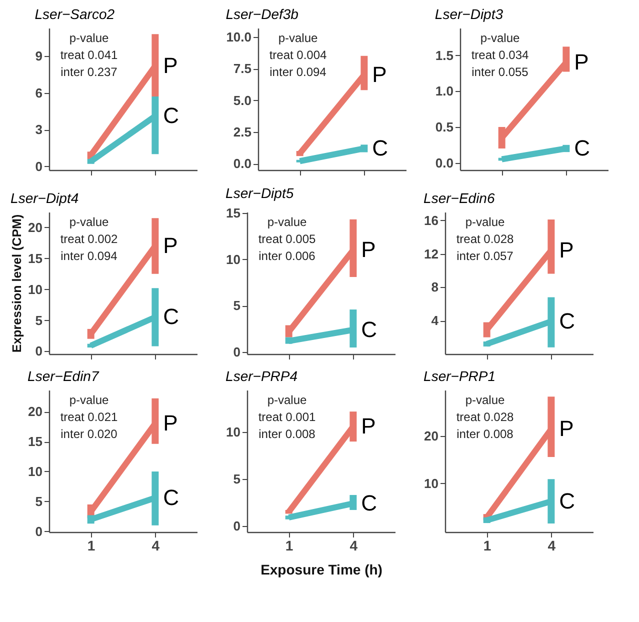  What do you see at coordinates (260, 192) in the screenshot?
I see `chart-title: Lser−Dipt5` at bounding box center [260, 192].